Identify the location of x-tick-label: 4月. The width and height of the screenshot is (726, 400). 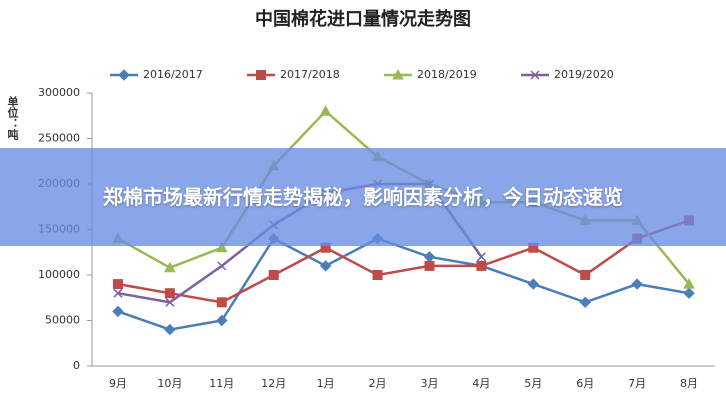
(481, 383).